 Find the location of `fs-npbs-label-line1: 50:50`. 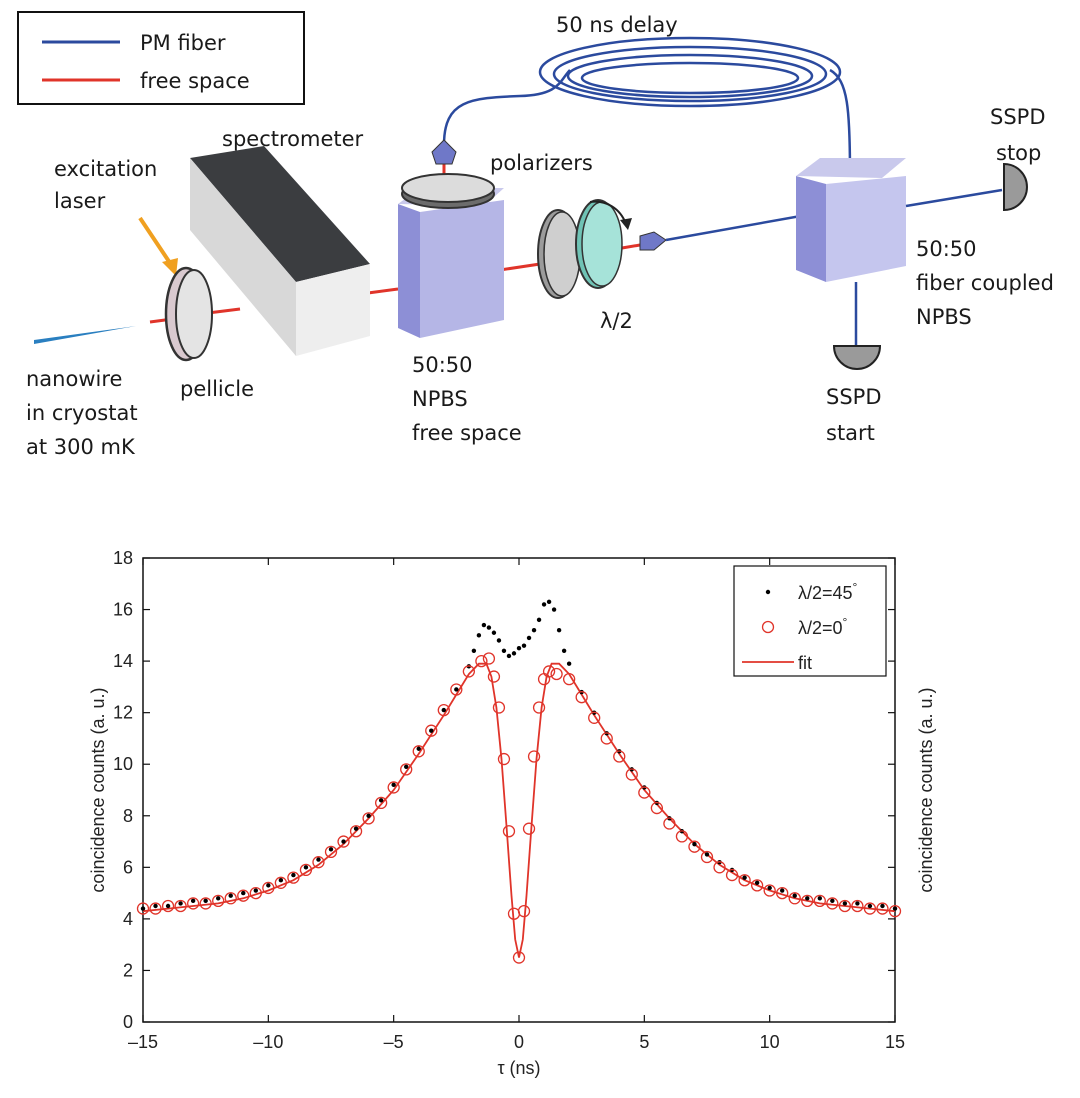

fs-npbs-label-line1: 50:50 is located at coordinates (442, 365).